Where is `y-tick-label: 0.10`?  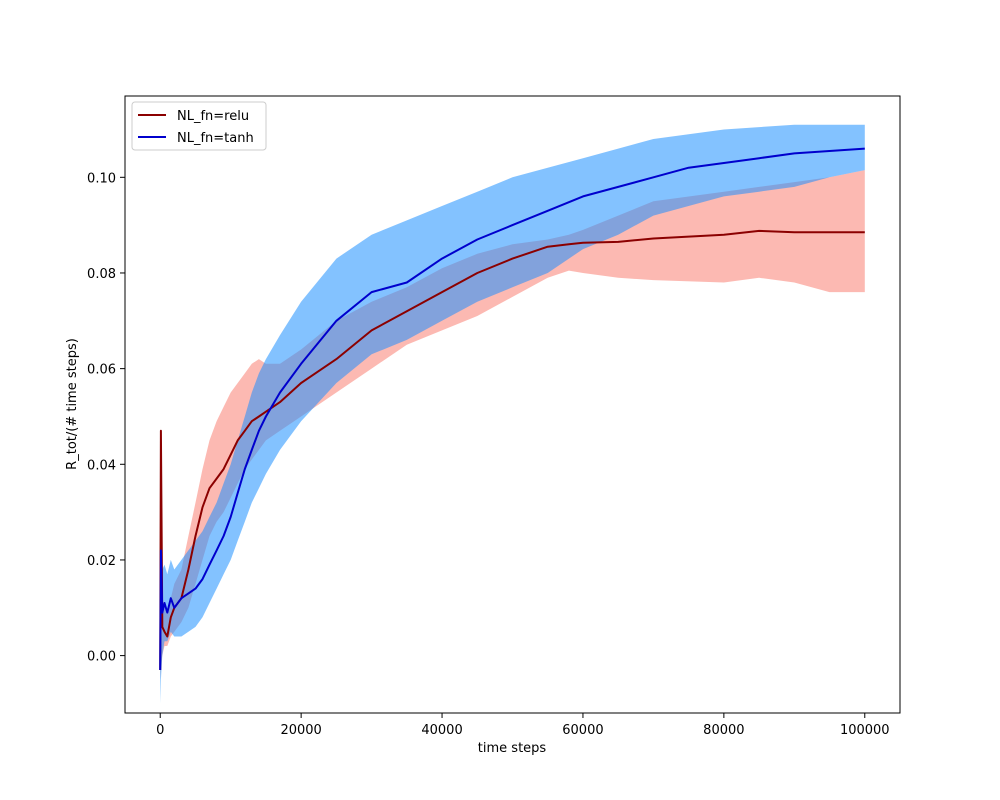
y-tick-label: 0.10 is located at coordinates (101, 178).